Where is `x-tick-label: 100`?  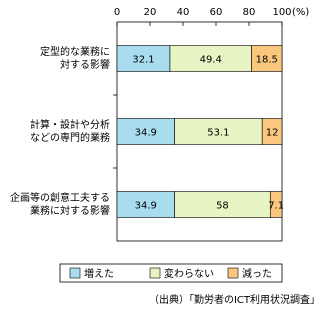 x-tick-label: 100 is located at coordinates (281, 12).